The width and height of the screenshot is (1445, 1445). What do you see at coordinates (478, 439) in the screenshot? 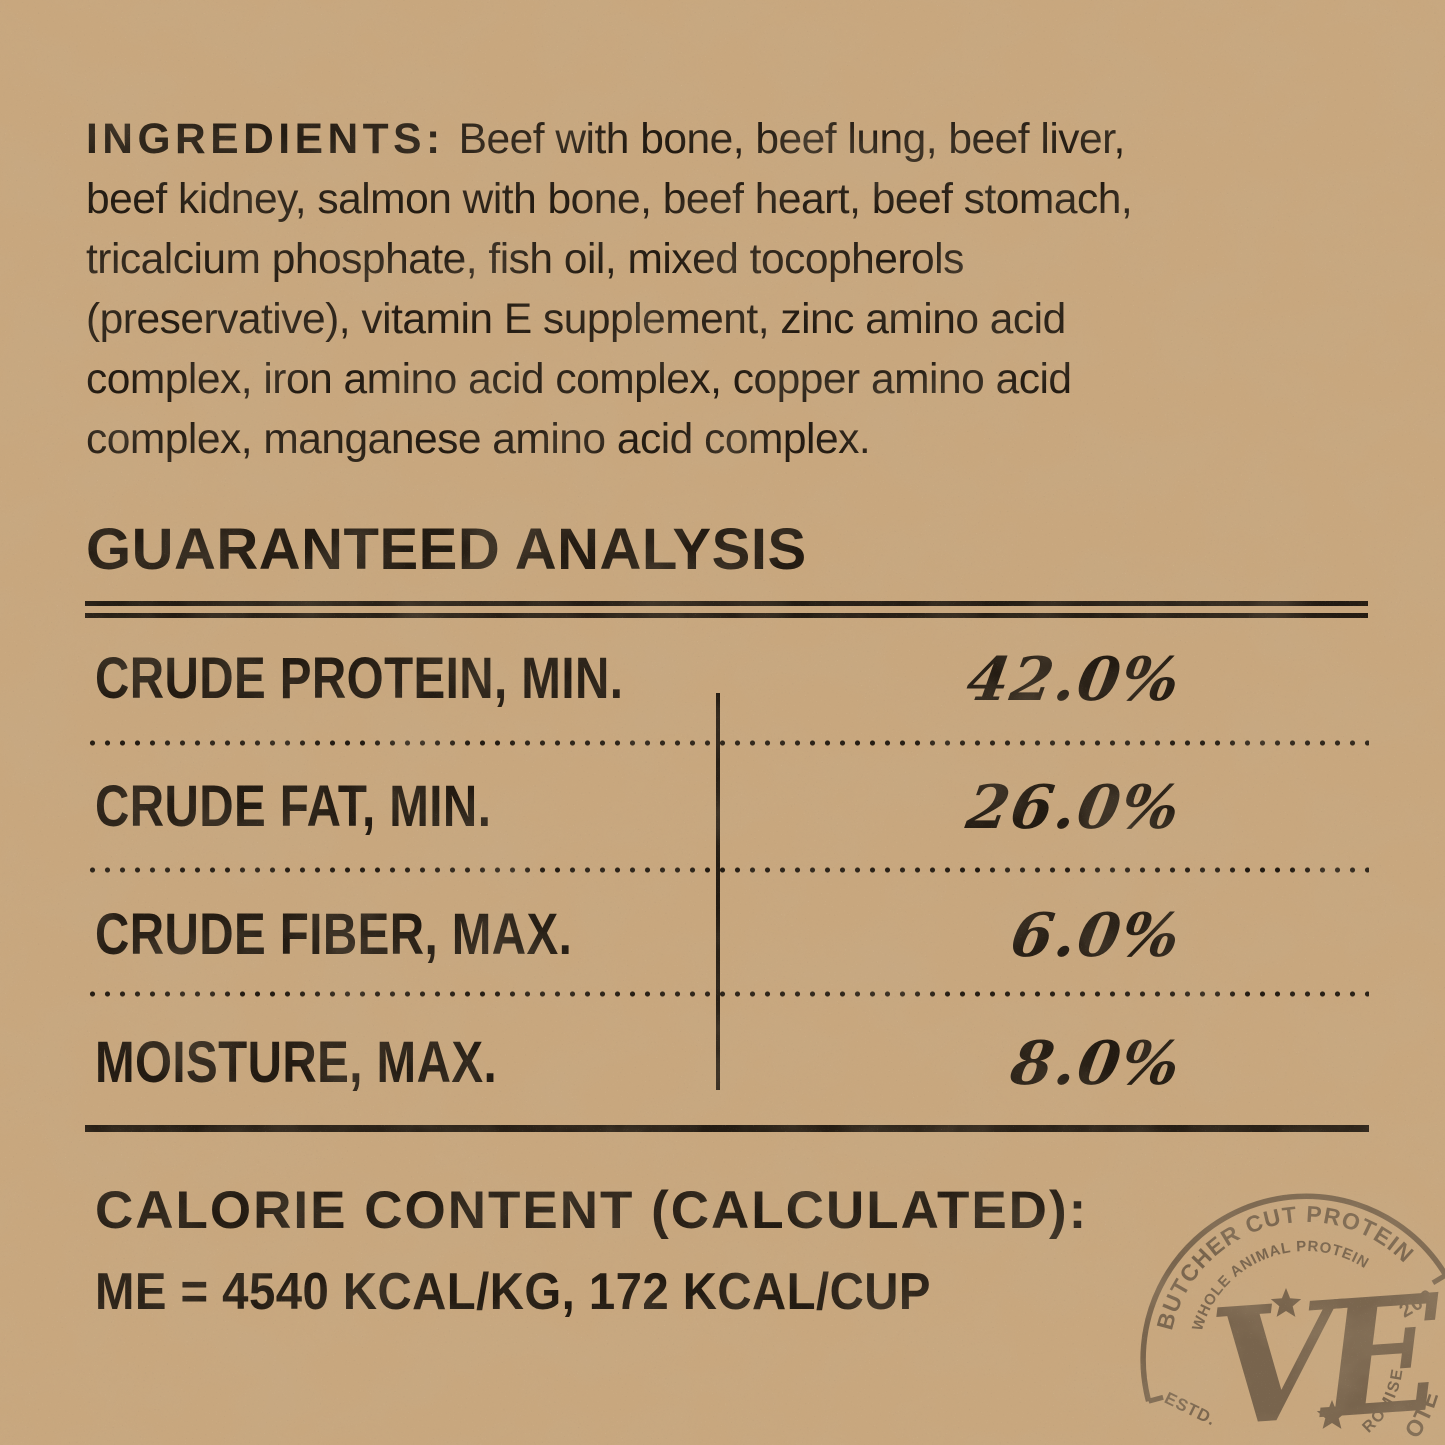
I see `ingredients-line: complex, manganese amino acid complex.` at bounding box center [478, 439].